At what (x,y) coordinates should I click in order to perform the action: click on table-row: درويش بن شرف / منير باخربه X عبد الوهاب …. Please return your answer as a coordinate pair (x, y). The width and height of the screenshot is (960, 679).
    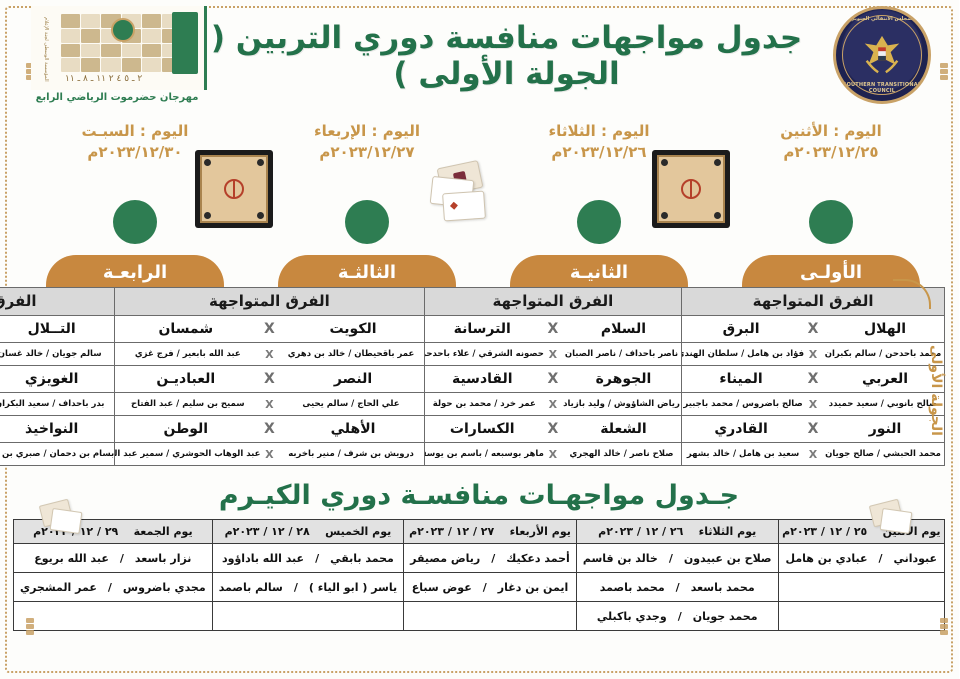
    Looking at the image, I should click on (270, 454).